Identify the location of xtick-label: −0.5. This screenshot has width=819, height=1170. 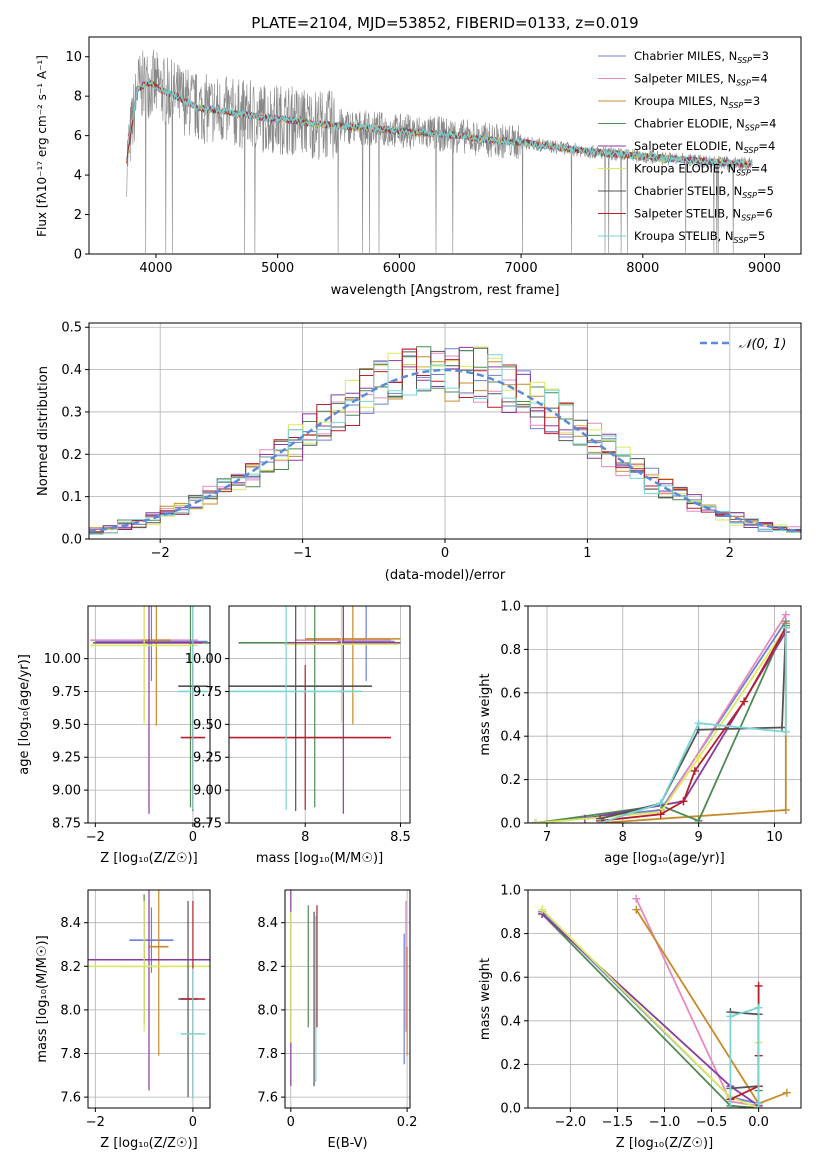
(712, 1122).